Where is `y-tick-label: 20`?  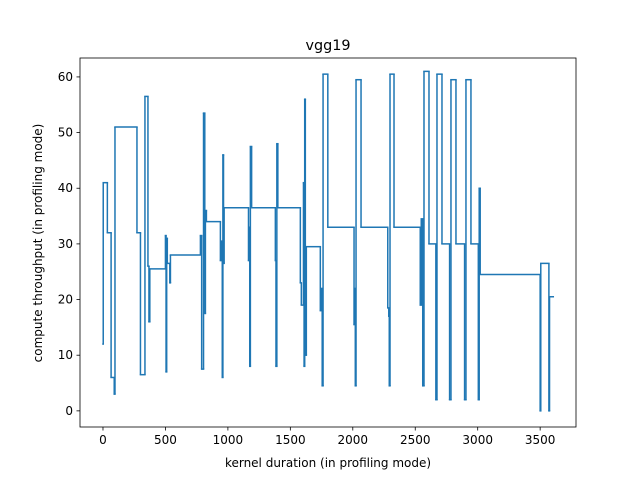
y-tick-label: 20 is located at coordinates (65, 300).